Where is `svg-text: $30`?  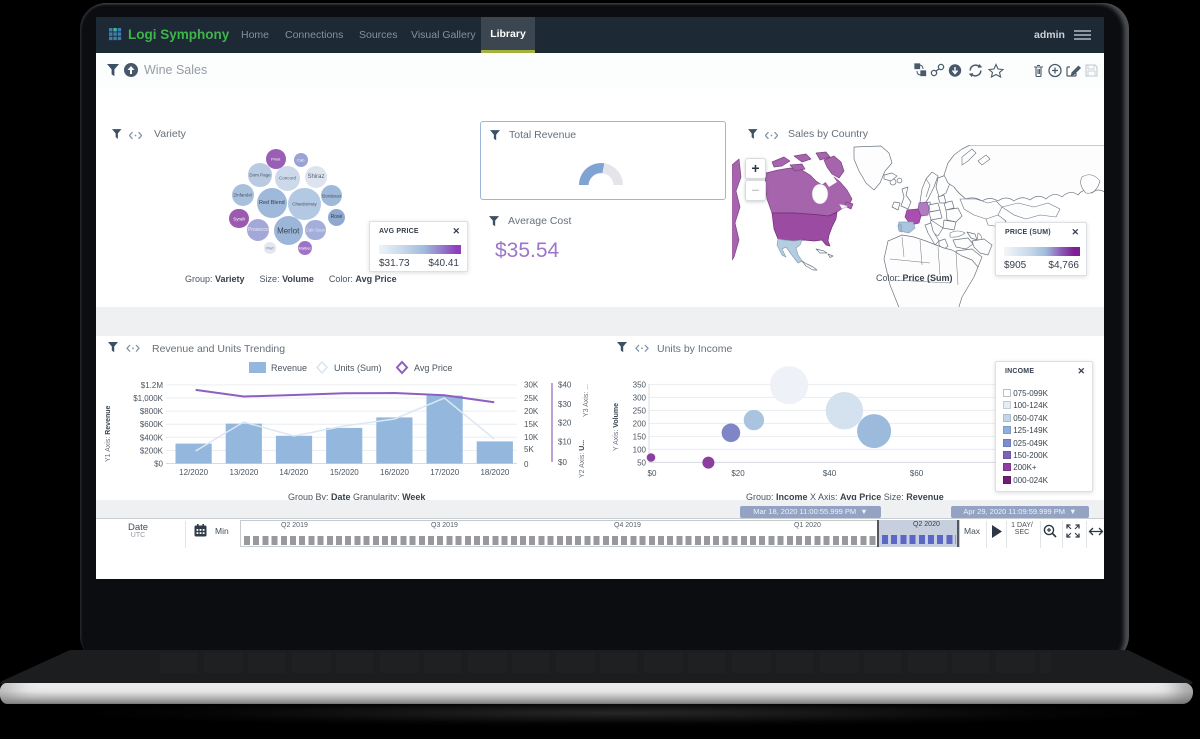 svg-text: $30 is located at coordinates (565, 404).